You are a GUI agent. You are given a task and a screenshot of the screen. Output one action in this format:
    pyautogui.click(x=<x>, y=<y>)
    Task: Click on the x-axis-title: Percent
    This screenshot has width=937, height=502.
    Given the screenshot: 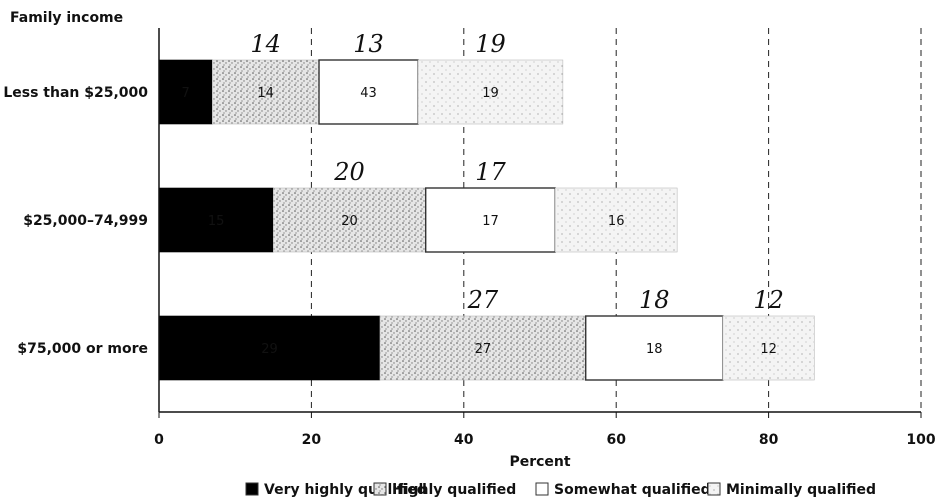 What is the action you would take?
    pyautogui.click(x=539, y=462)
    